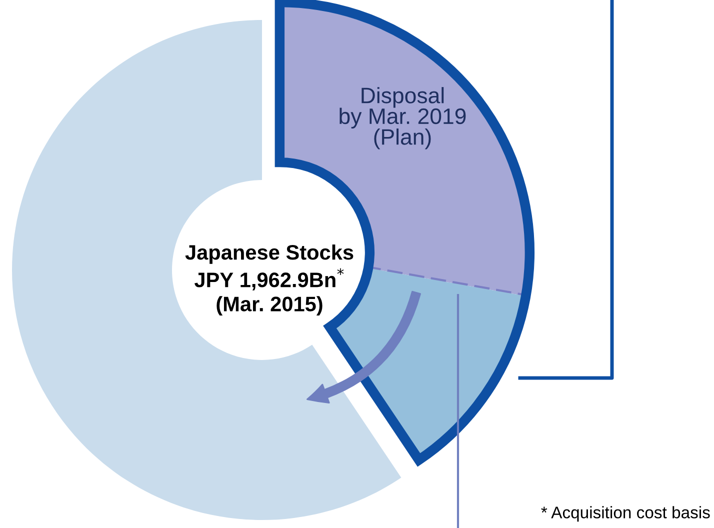 The image size is (714, 528). I want to click on text: * Acquisition cost basis, so click(625, 514).